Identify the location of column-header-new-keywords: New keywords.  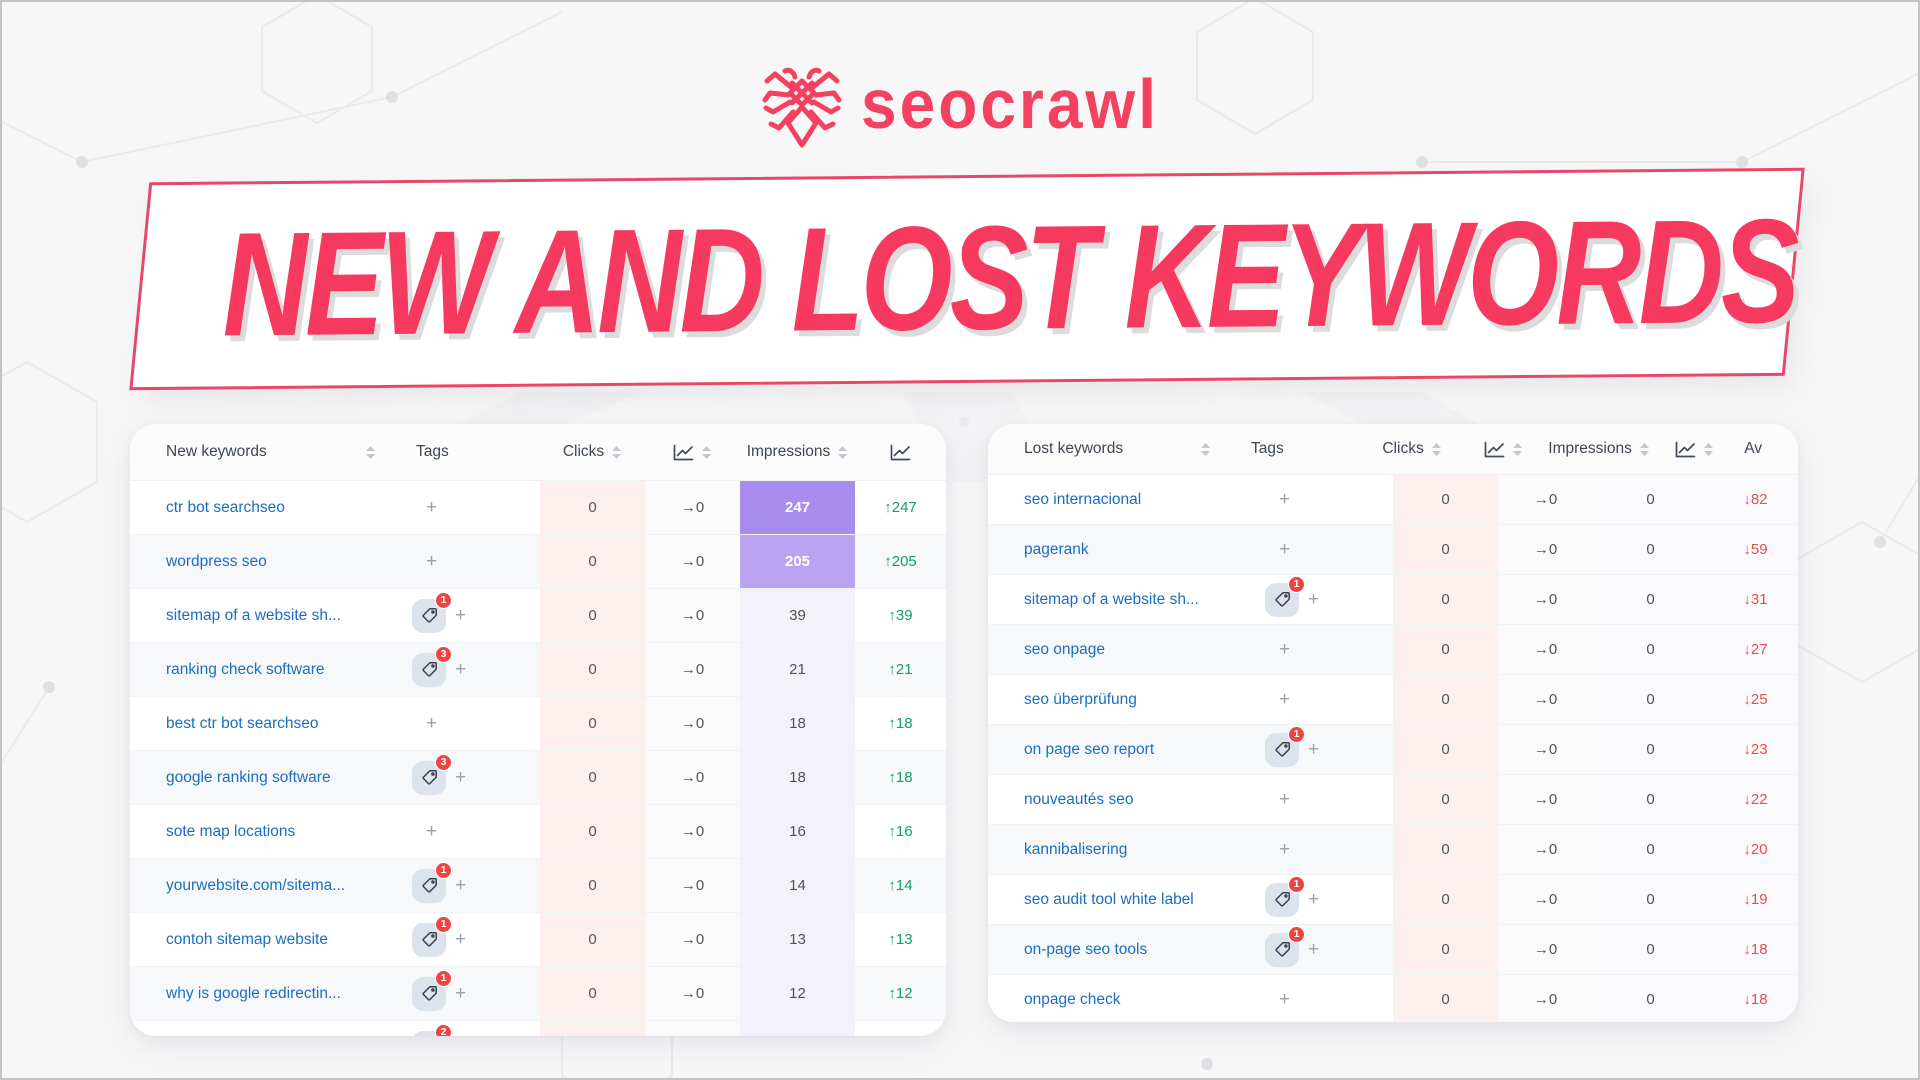
(260, 452).